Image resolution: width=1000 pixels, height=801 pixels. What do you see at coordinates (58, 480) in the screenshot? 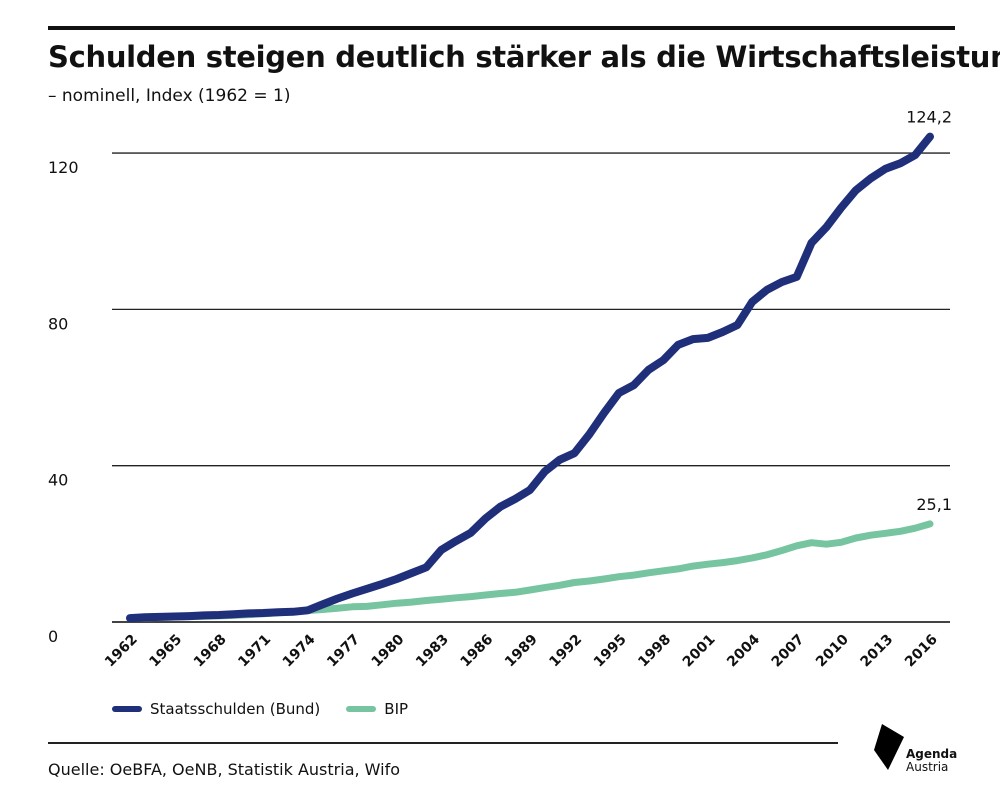
I see `y-tick-label: 40` at bounding box center [58, 480].